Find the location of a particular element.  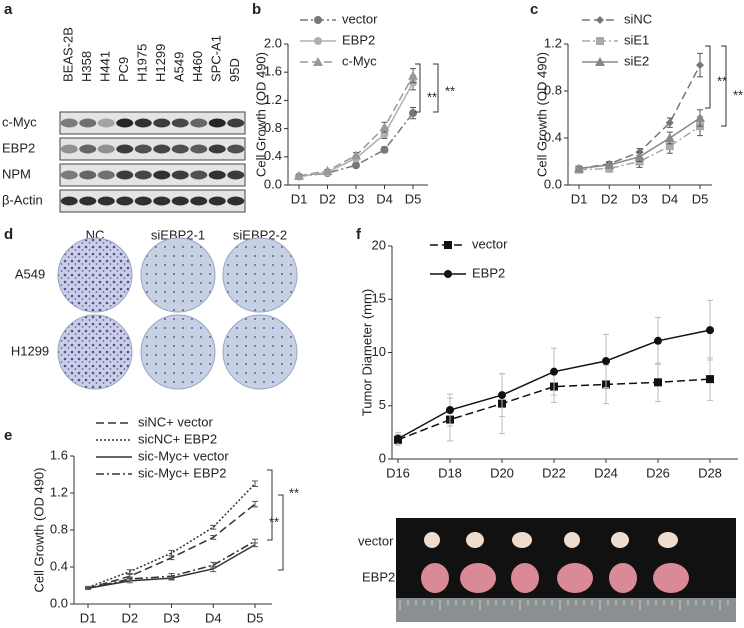

y-tick-label: 1.6 is located at coordinates (273, 71).